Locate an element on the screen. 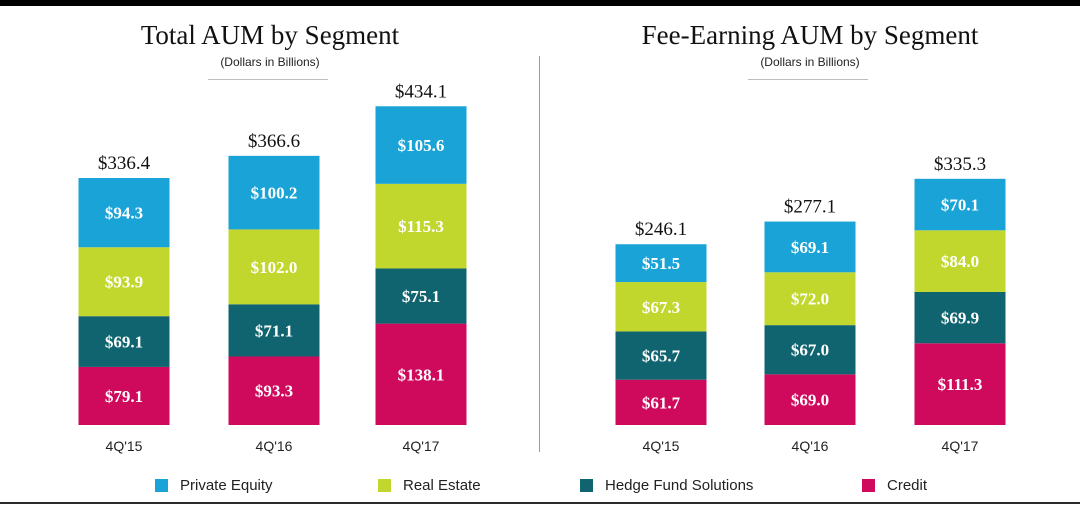 This screenshot has height=508, width=1080. data-label-private-equity: $100.2 is located at coordinates (274, 193).